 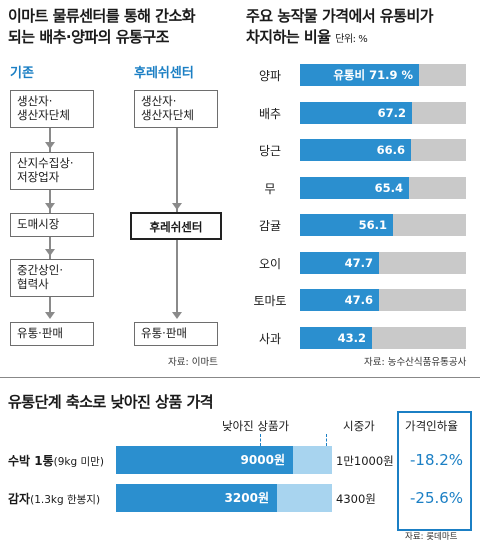 I want to click on reduced-price-col-header: 낮아진 상품가, so click(x=256, y=426).